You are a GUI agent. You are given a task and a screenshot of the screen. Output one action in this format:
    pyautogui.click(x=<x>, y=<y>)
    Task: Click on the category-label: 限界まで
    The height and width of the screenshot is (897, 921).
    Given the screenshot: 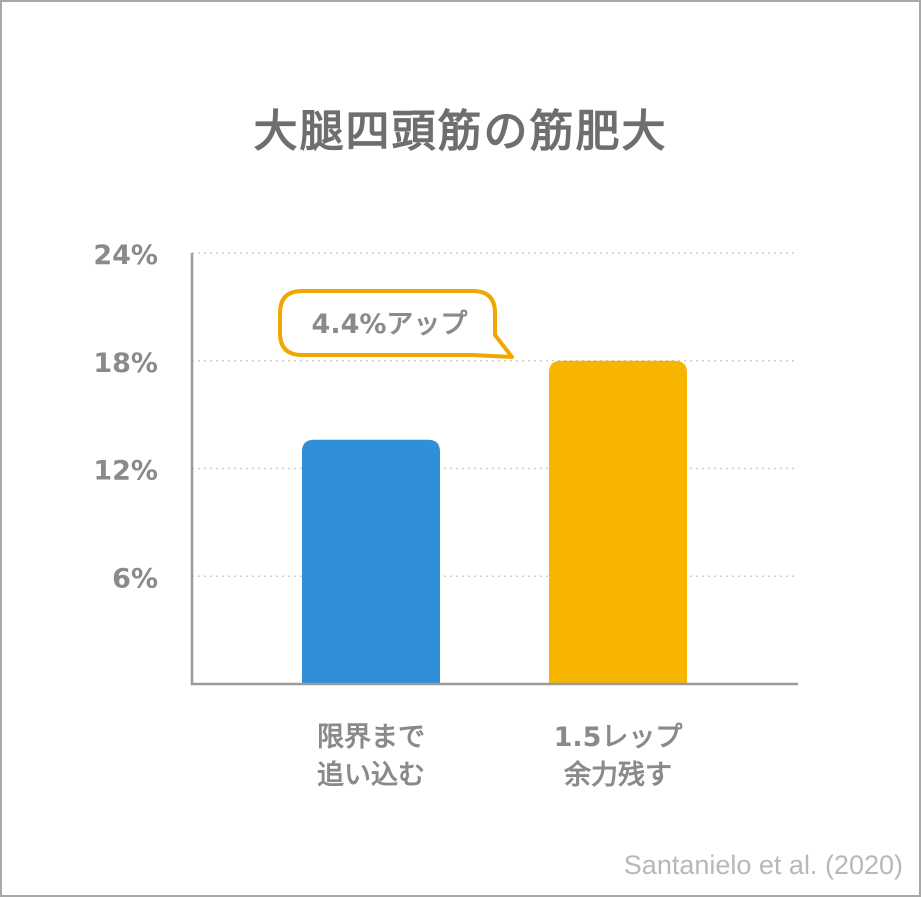 What is the action you would take?
    pyautogui.click(x=371, y=737)
    